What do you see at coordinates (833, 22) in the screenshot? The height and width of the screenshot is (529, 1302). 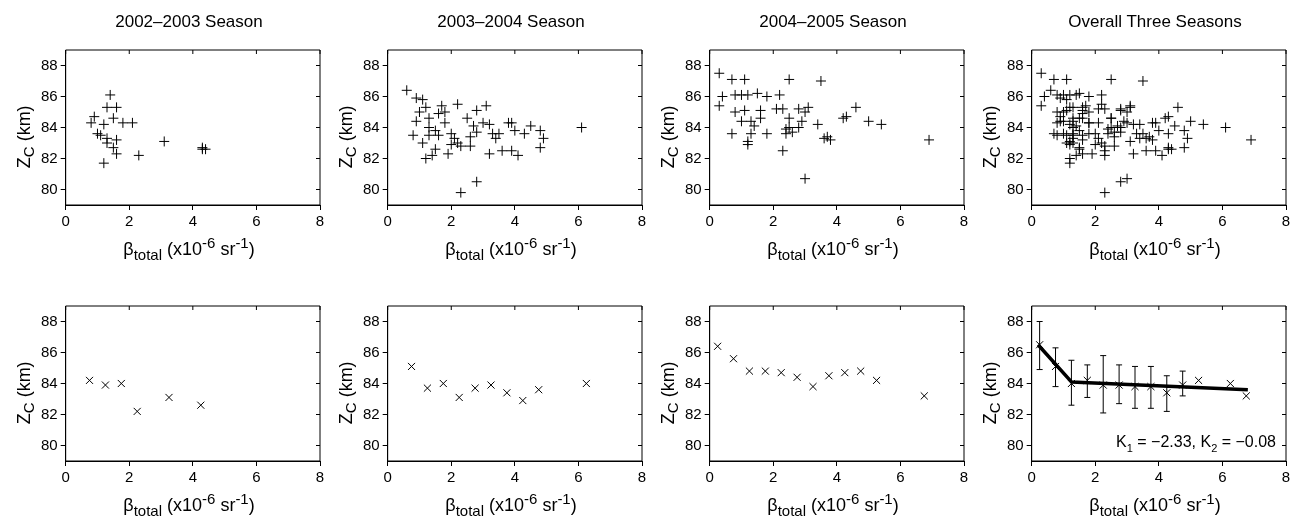 I see `chart-title: 2004–2005 Season` at bounding box center [833, 22].